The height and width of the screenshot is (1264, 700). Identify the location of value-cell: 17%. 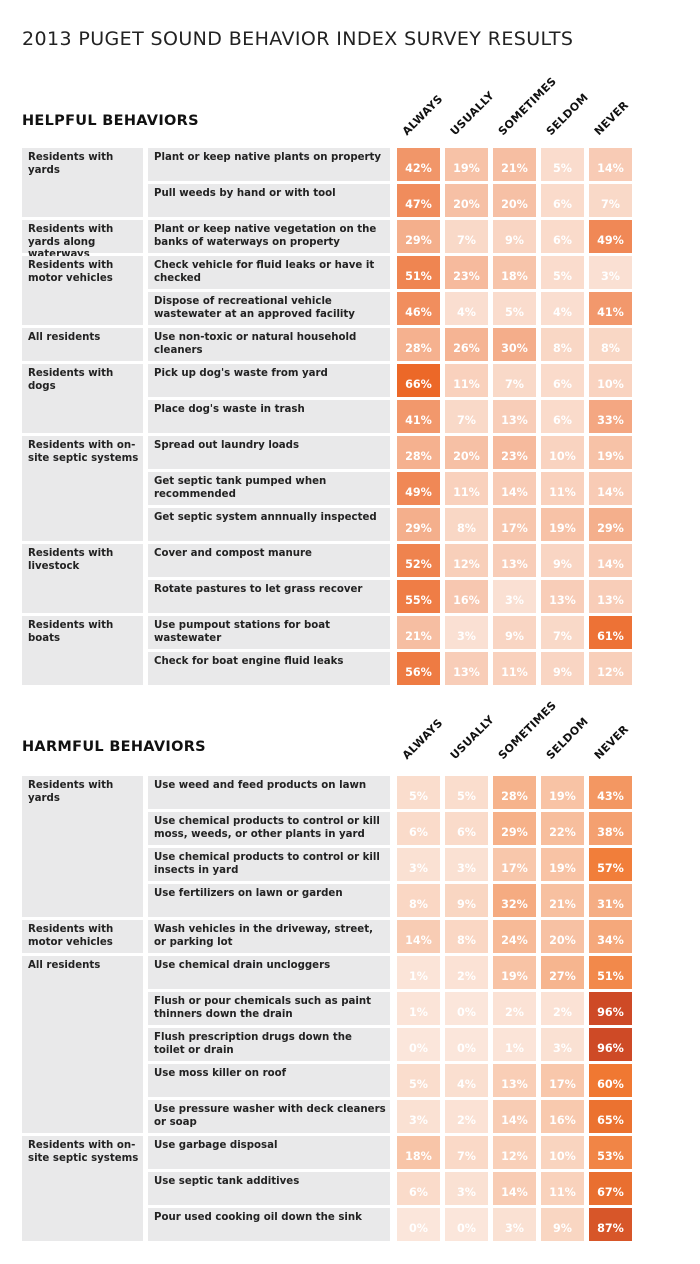
(514, 864).